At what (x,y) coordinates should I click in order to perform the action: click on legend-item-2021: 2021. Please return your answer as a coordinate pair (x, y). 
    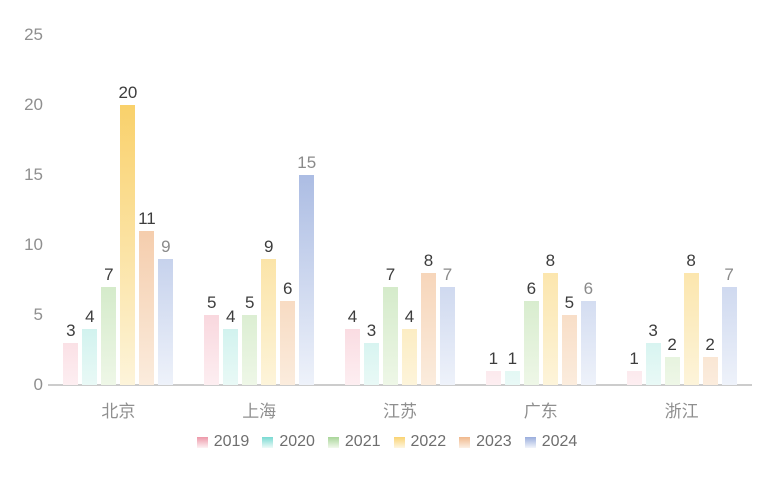
    Looking at the image, I should click on (354, 442).